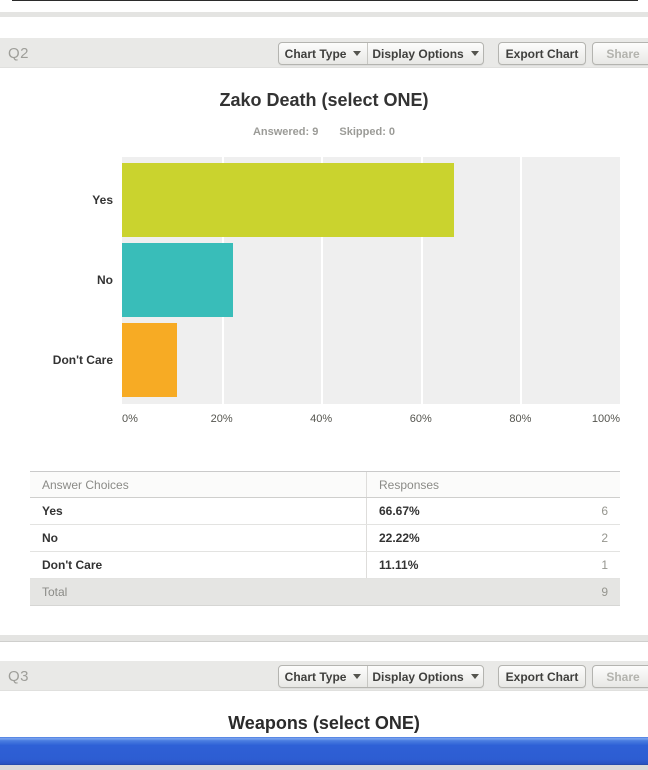 This screenshot has height=770, width=648. I want to click on x-tick-100: 100%, so click(605, 419).